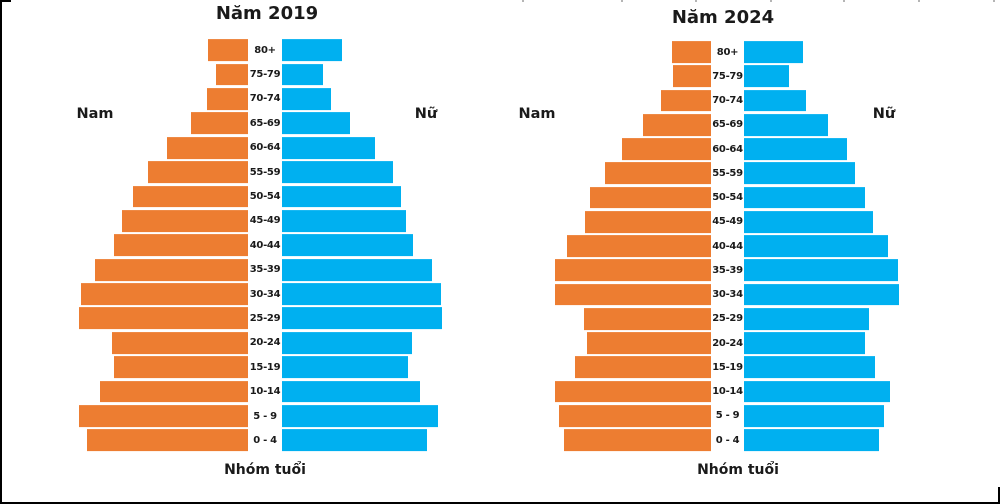 The height and width of the screenshot is (504, 1000). Describe the element at coordinates (1, 252) in the screenshot. I see `image-left-border` at that location.